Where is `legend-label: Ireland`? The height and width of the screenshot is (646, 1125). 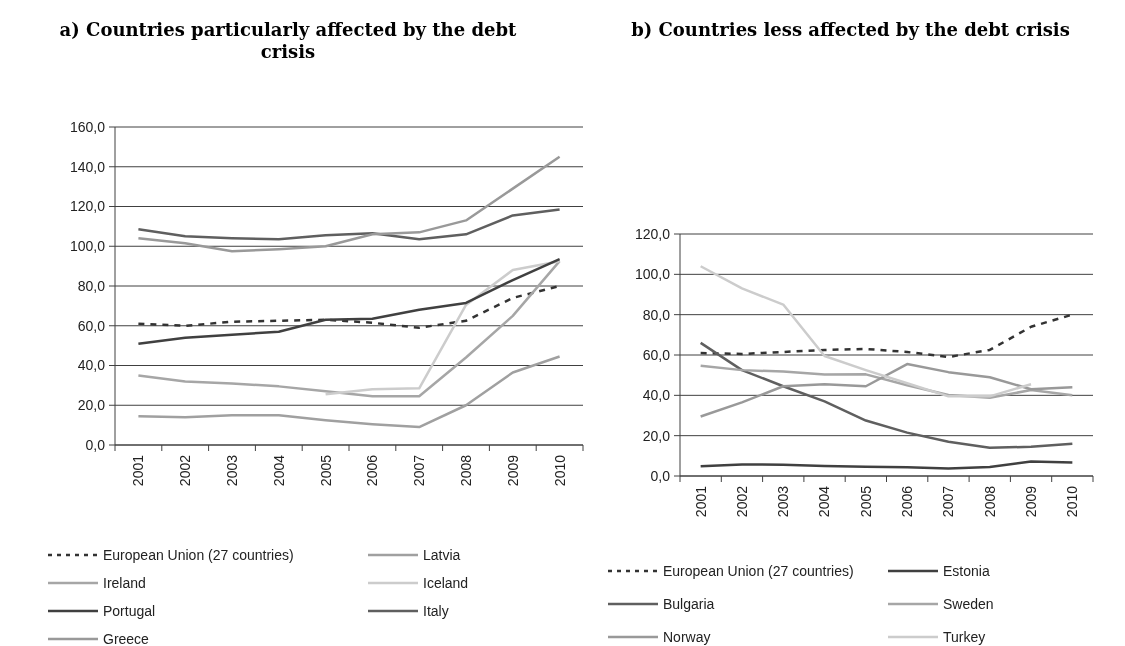
legend-label: Ireland is located at coordinates (124, 582).